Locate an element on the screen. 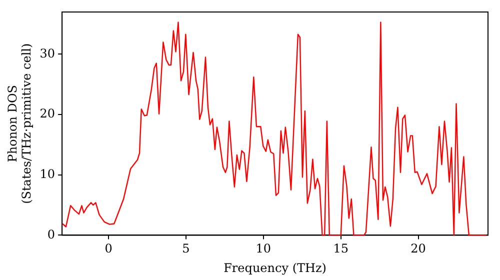  x-tick-label: 20 is located at coordinates (418, 249).